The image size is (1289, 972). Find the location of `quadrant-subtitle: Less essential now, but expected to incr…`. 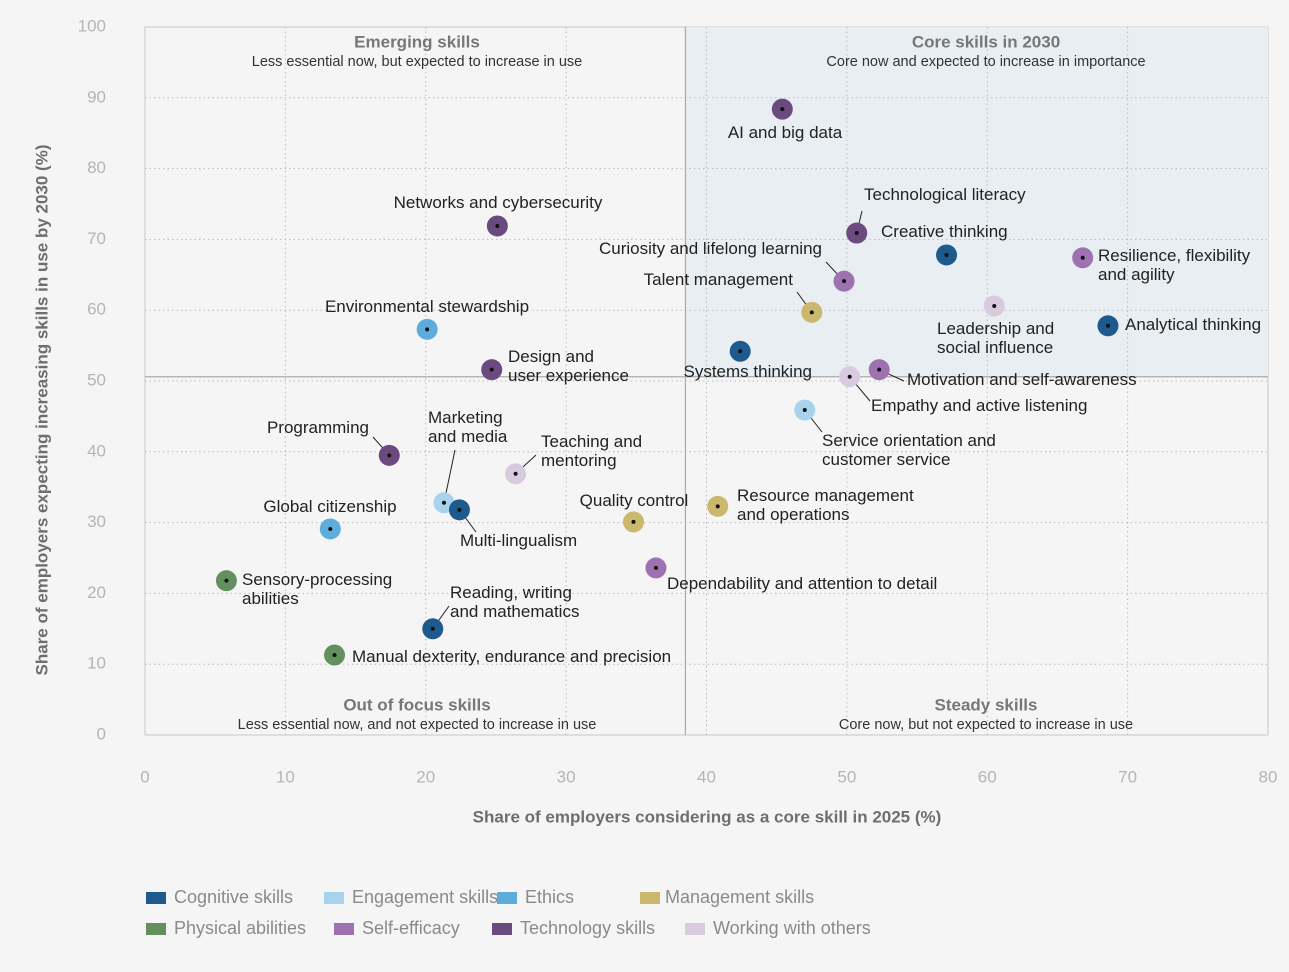

quadrant-subtitle: Less essential now, but expected to incr… is located at coordinates (417, 62).